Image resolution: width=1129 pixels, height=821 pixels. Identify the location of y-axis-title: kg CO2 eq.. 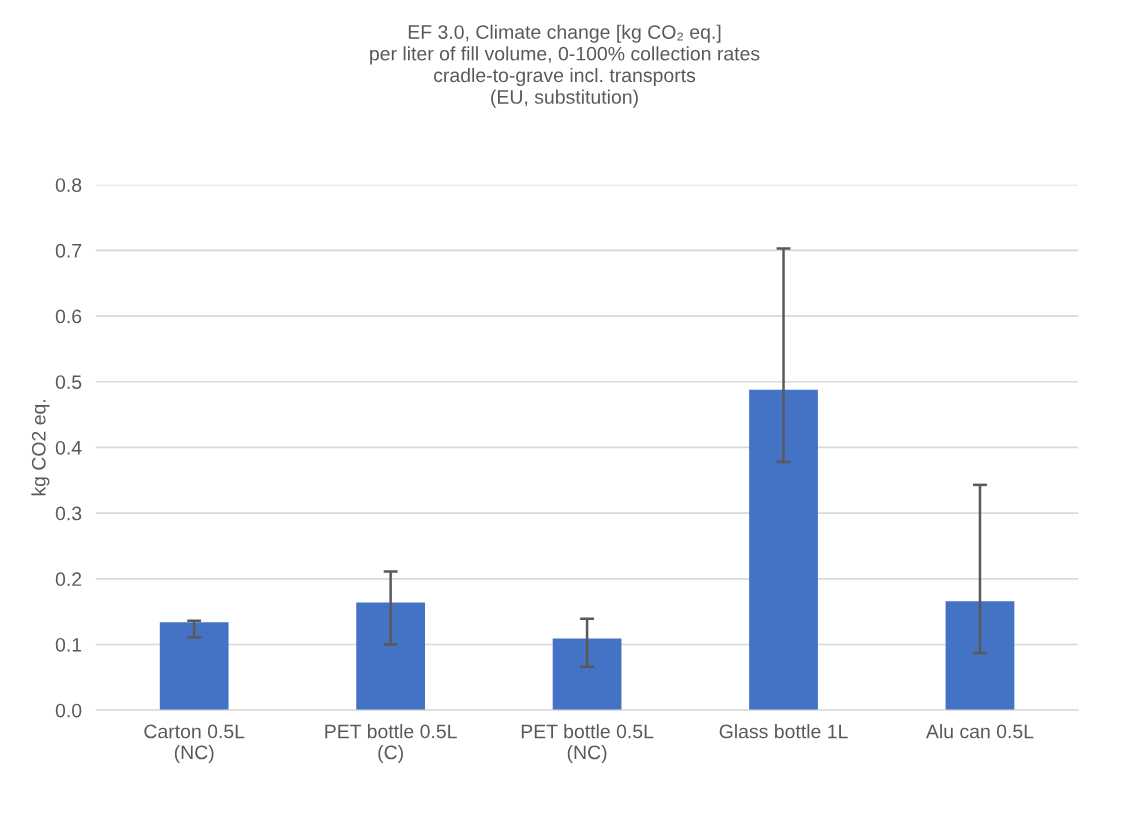
(40, 448).